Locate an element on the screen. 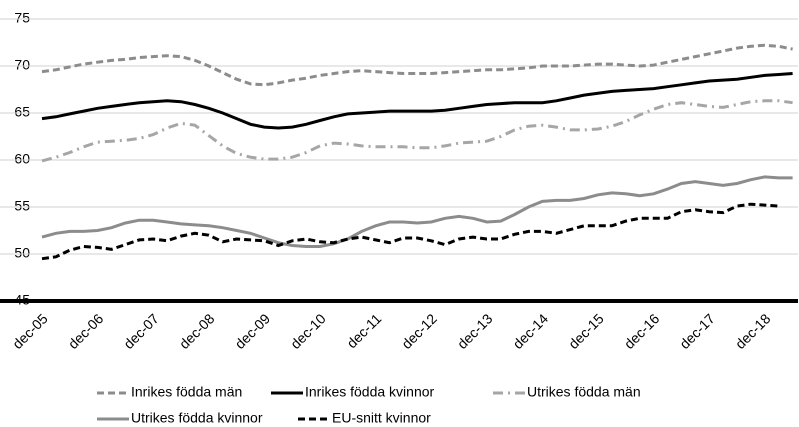 The height and width of the screenshot is (427, 799). legend-label: Utrikes födda kvinnor is located at coordinates (197, 418).